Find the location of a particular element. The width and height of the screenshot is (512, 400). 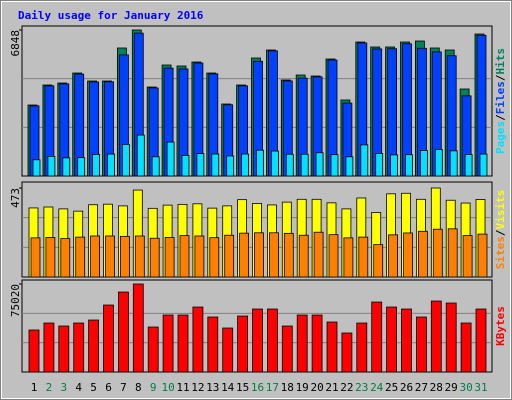

legend-entry: KBytes is located at coordinates (500, 326).